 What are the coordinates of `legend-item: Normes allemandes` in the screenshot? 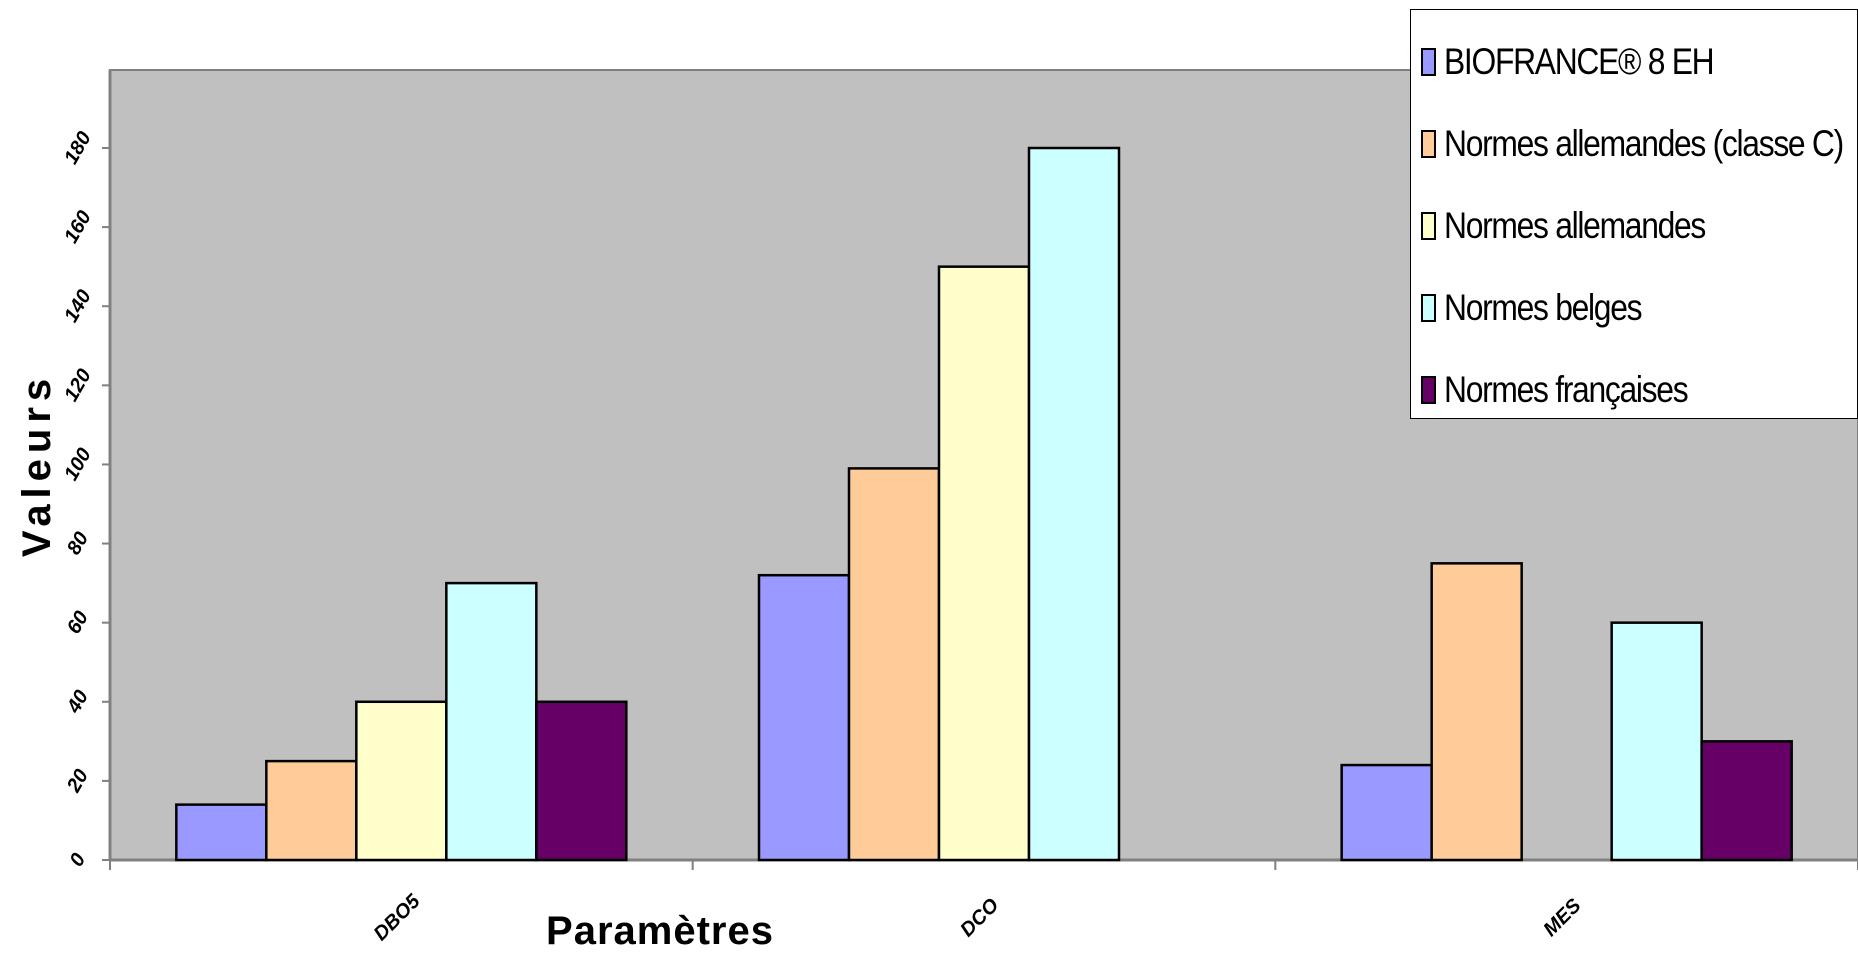 It's located at (1584, 226).